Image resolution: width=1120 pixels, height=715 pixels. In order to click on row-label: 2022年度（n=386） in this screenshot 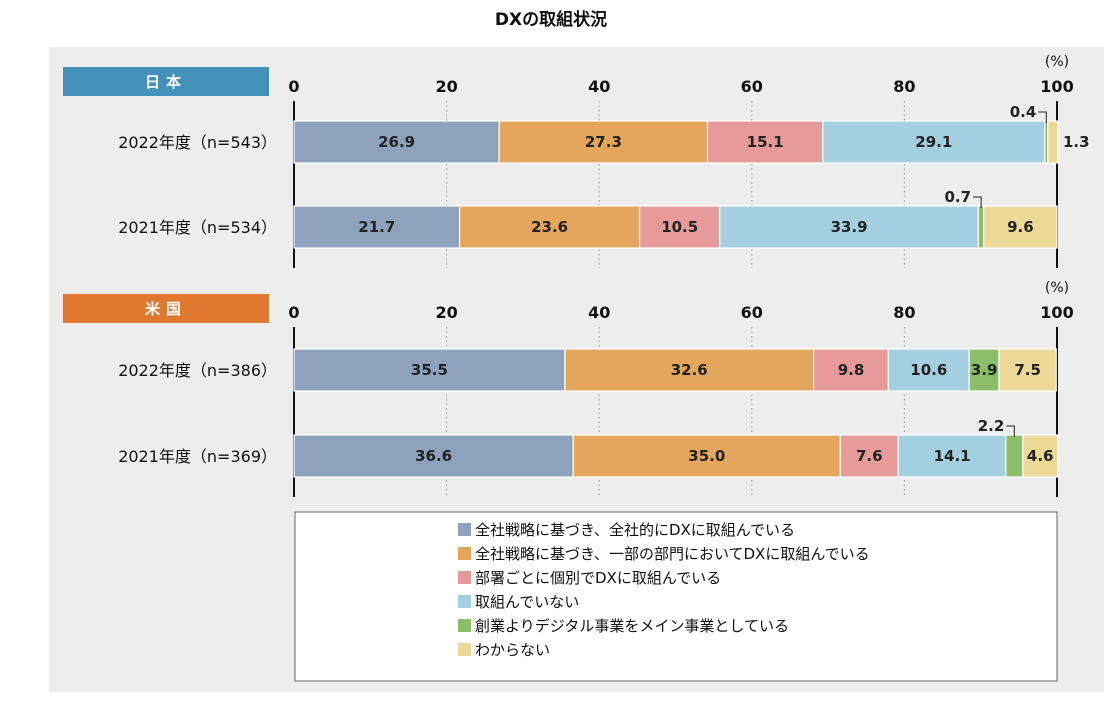, I will do `click(197, 370)`.